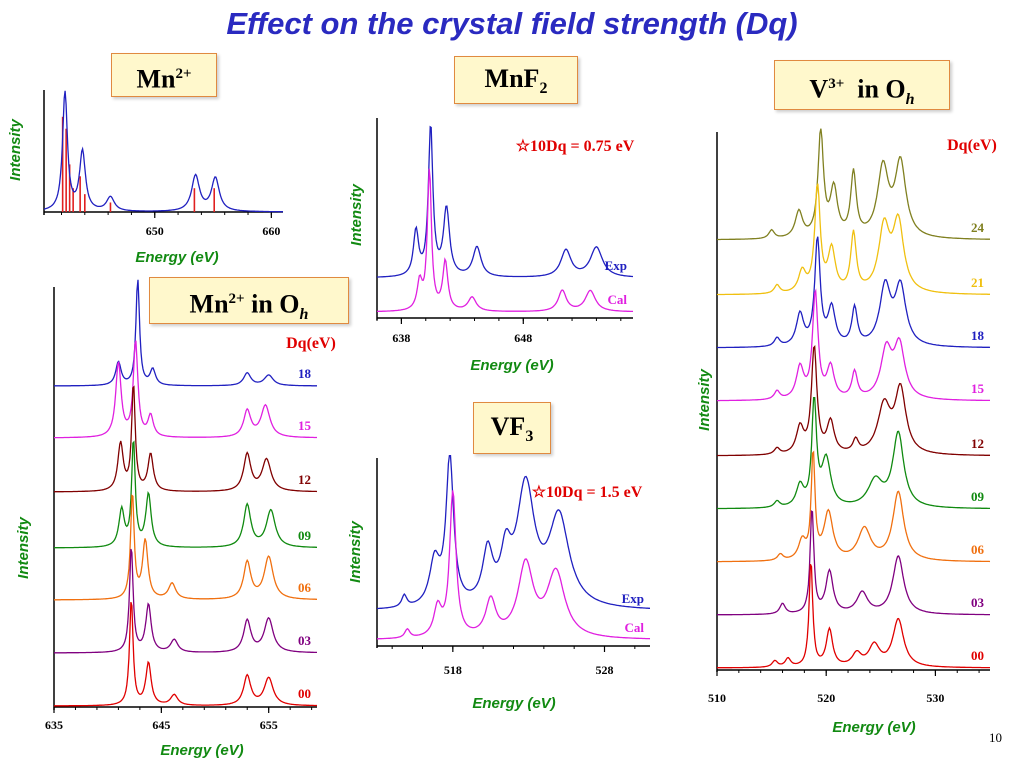 This screenshot has width=1024, height=768. I want to click on v3-oh-x-tick-label: 530, so click(935, 698).